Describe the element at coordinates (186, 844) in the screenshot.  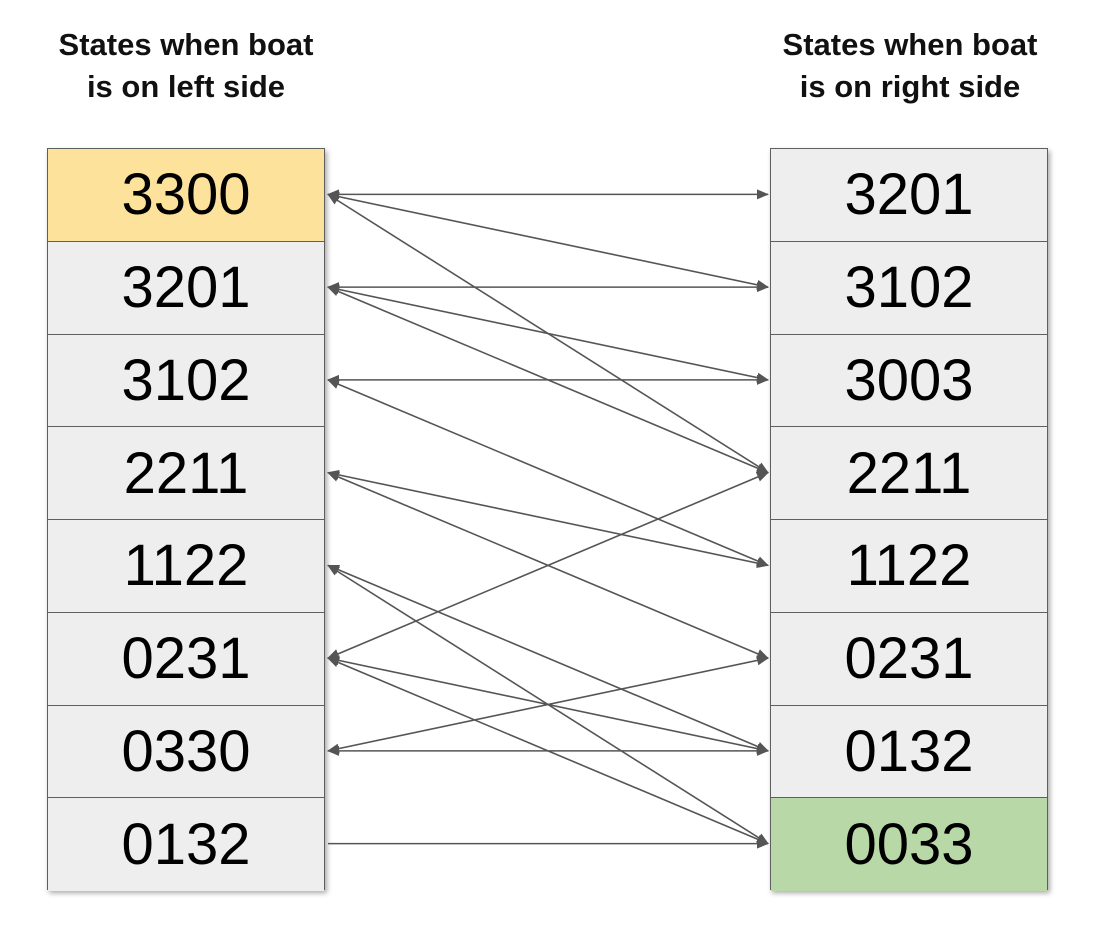
I see `left-state-cell: 0132` at that location.